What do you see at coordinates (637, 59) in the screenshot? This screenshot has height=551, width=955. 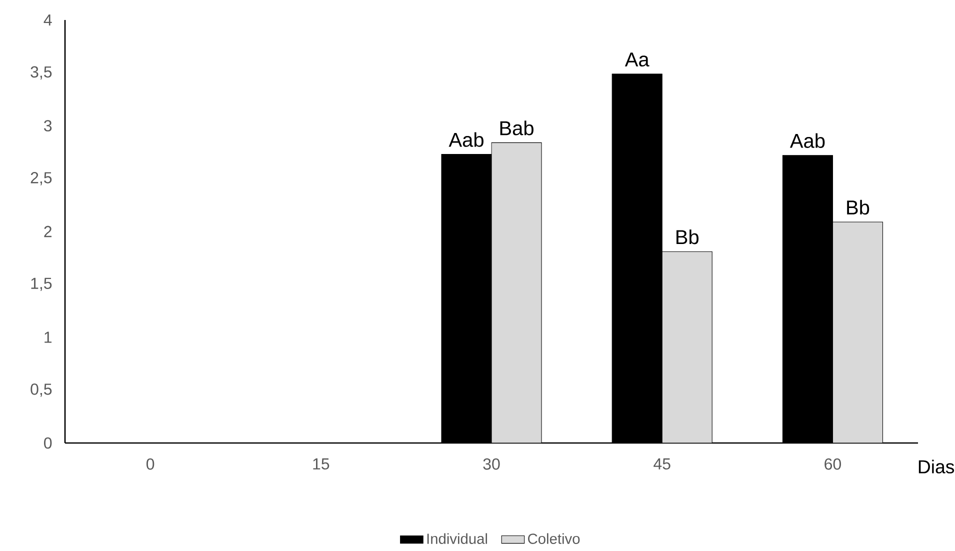 I see `annotation: Aa` at bounding box center [637, 59].